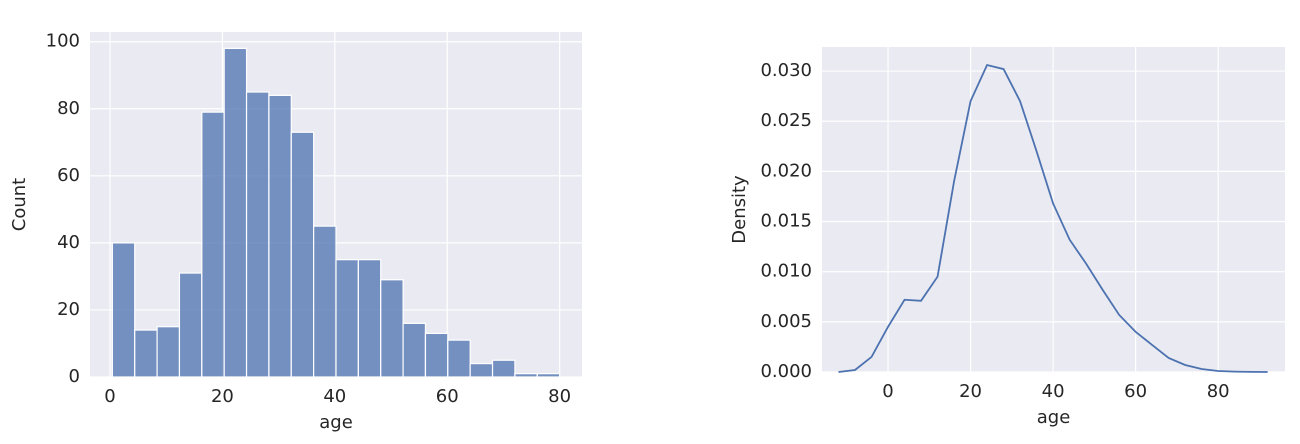 Image resolution: width=1300 pixels, height=444 pixels. Describe the element at coordinates (786, 221) in the screenshot. I see `y-tick-label: 0.015` at that location.